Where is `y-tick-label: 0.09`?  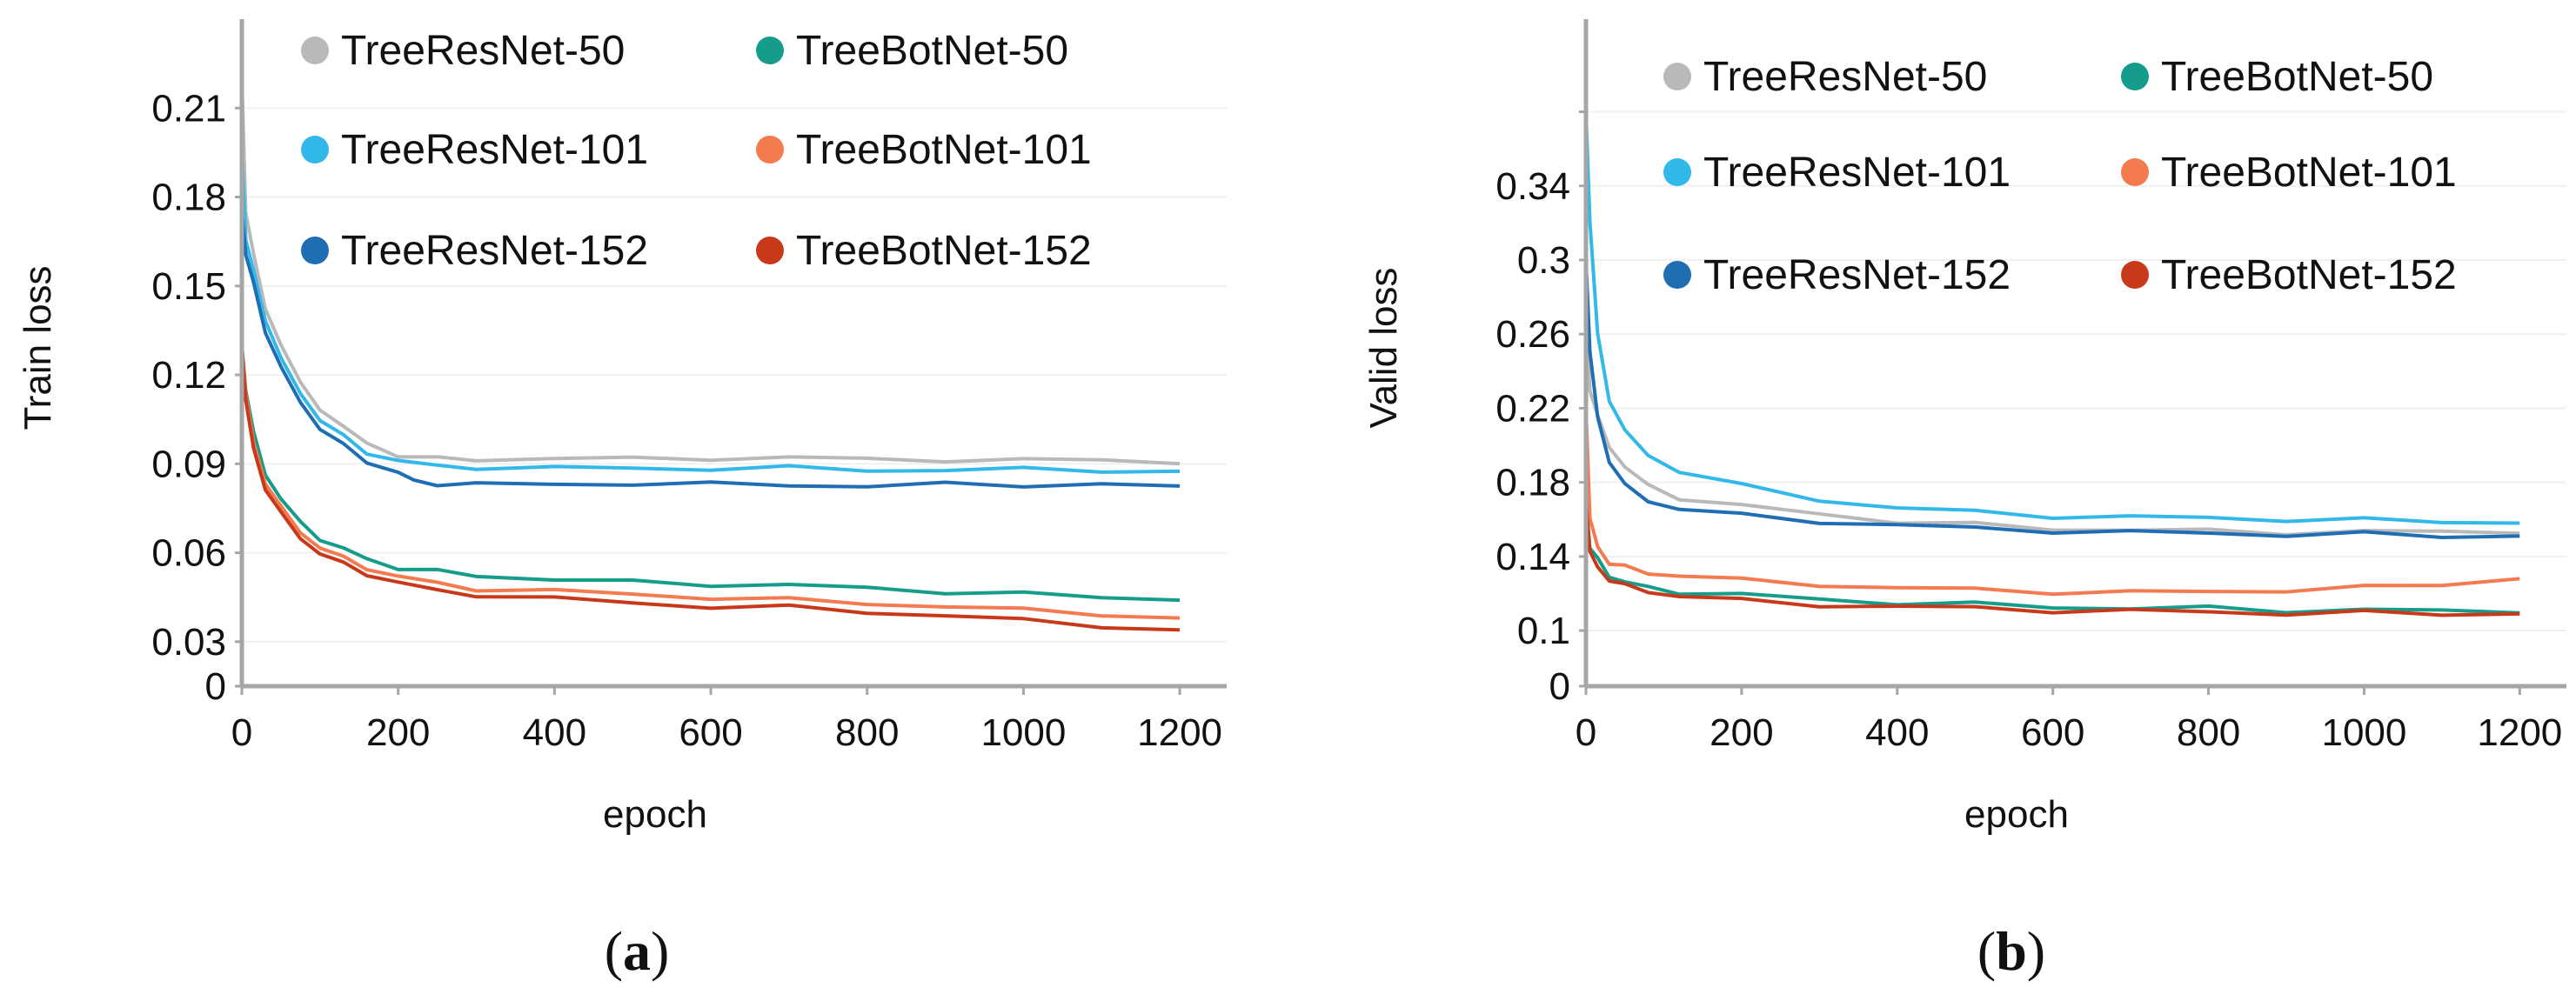
y-tick-label: 0.09 is located at coordinates (188, 464).